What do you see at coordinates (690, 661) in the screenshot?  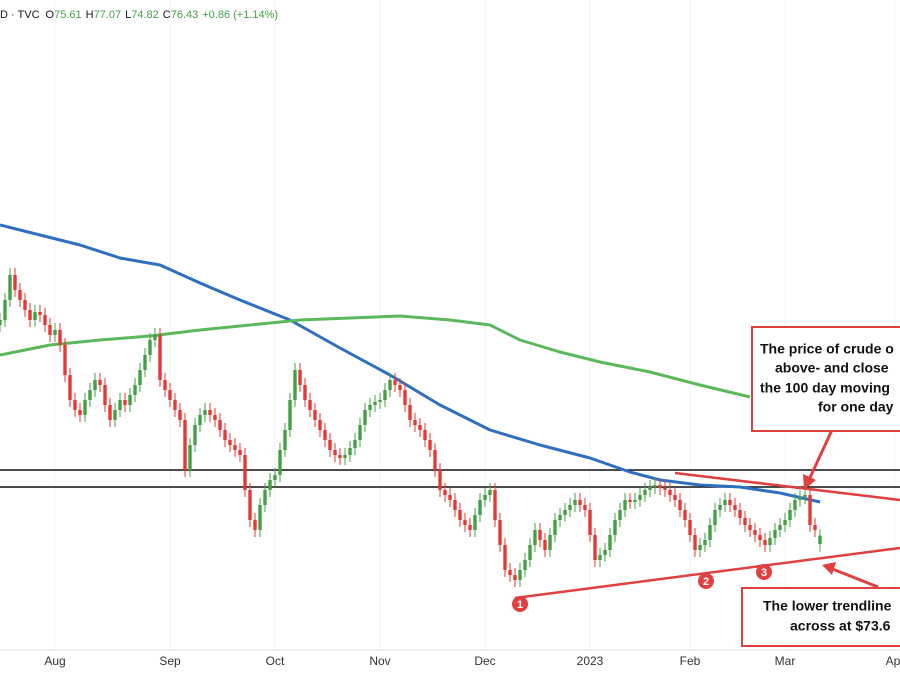 I see `x-tick-label: Feb` at bounding box center [690, 661].